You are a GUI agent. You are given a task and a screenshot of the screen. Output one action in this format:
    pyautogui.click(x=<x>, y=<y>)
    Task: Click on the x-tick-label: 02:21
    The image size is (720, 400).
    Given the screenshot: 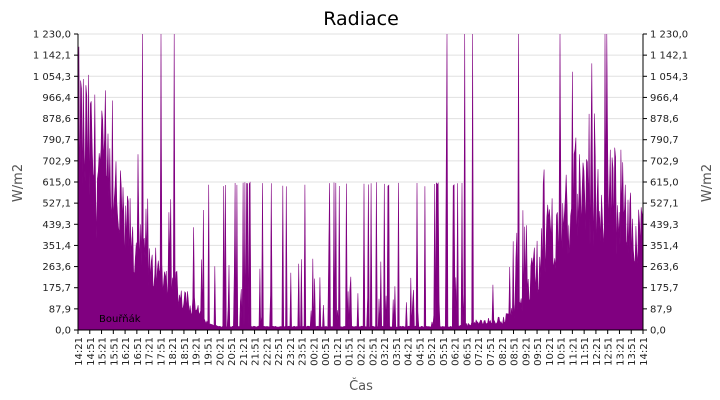 What is the action you would take?
    pyautogui.click(x=362, y=351)
    